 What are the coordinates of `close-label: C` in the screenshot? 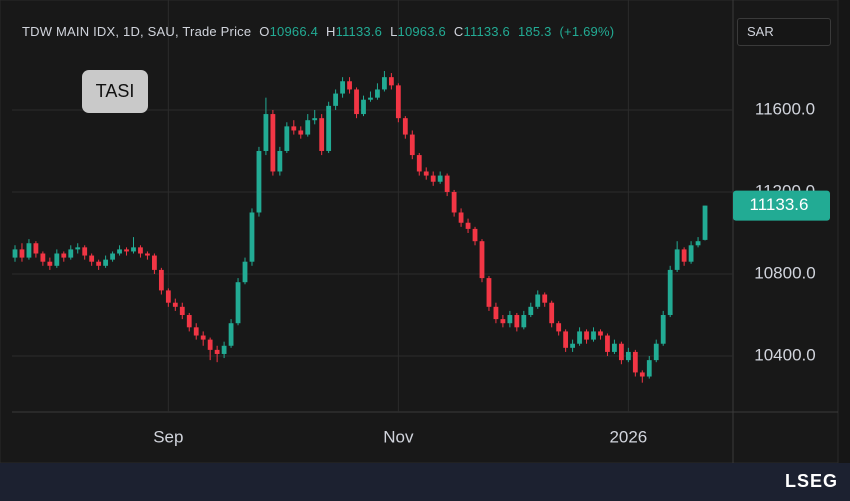 It's located at (458, 31).